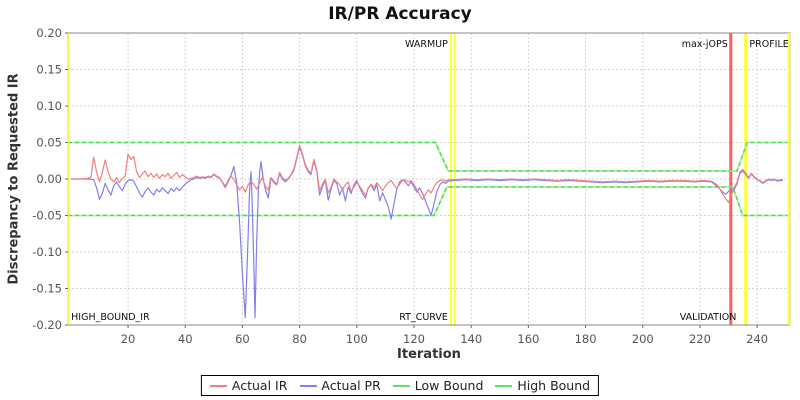 This screenshot has height=400, width=800. What do you see at coordinates (423, 317) in the screenshot?
I see `marker-label-rt-curve: RT_CURVE` at bounding box center [423, 317].